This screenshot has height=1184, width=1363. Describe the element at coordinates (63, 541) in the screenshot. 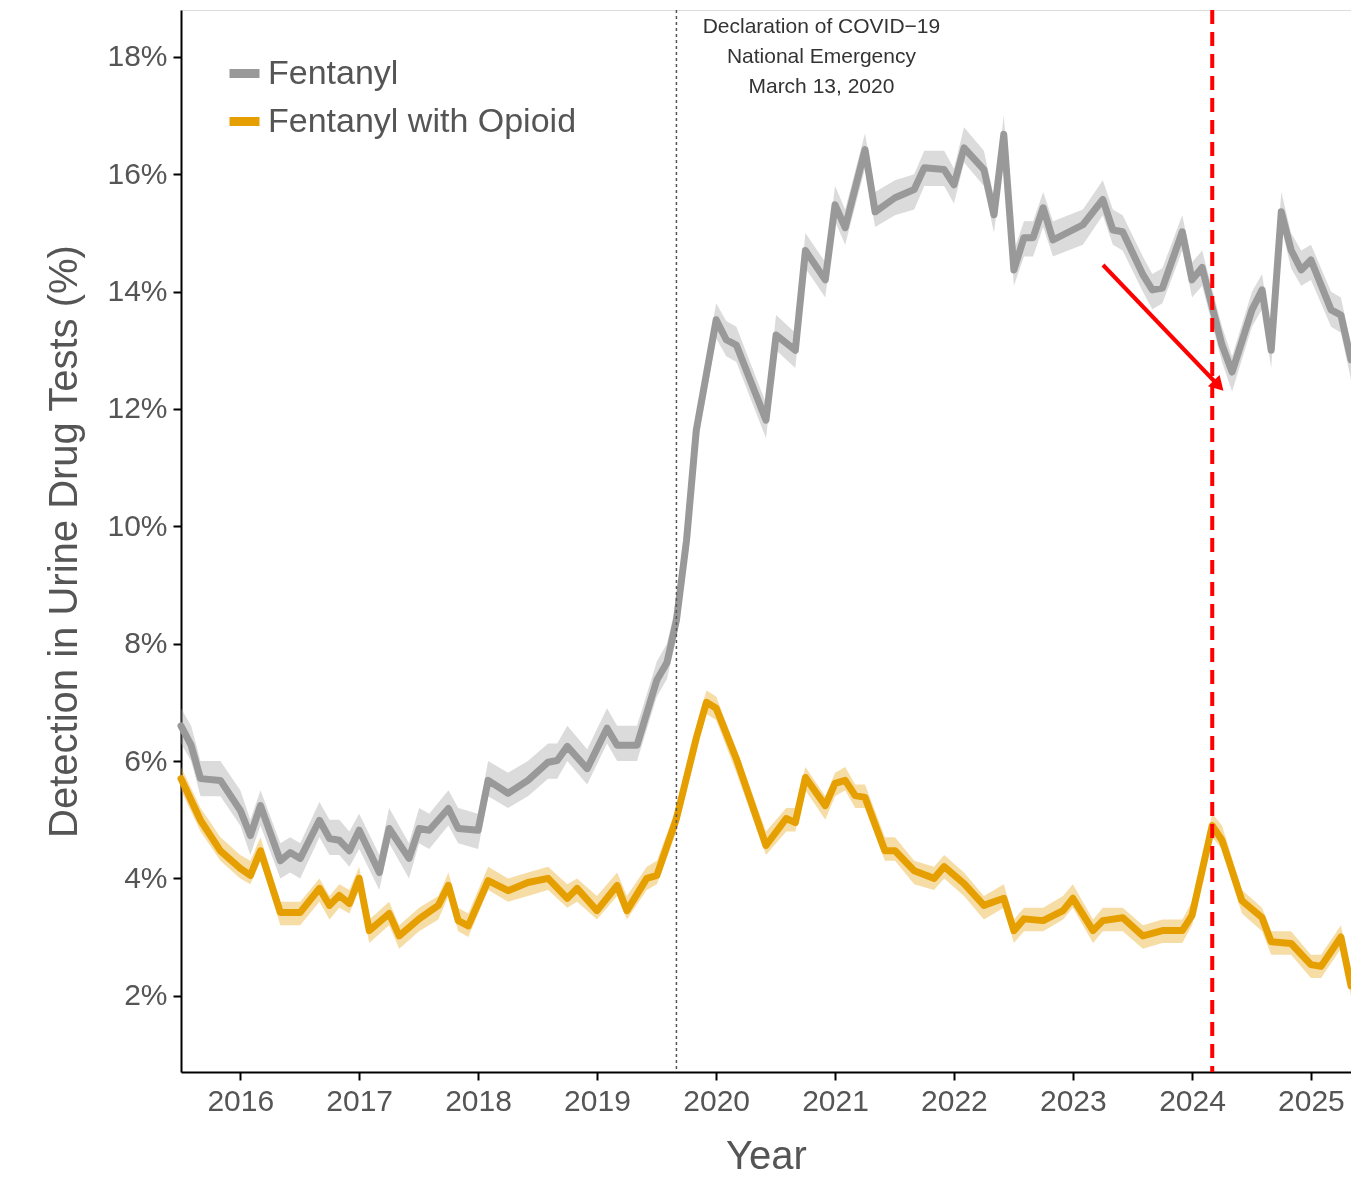

I see `y-axis-title: Detection in Urine Drug Tests (%)` at that location.